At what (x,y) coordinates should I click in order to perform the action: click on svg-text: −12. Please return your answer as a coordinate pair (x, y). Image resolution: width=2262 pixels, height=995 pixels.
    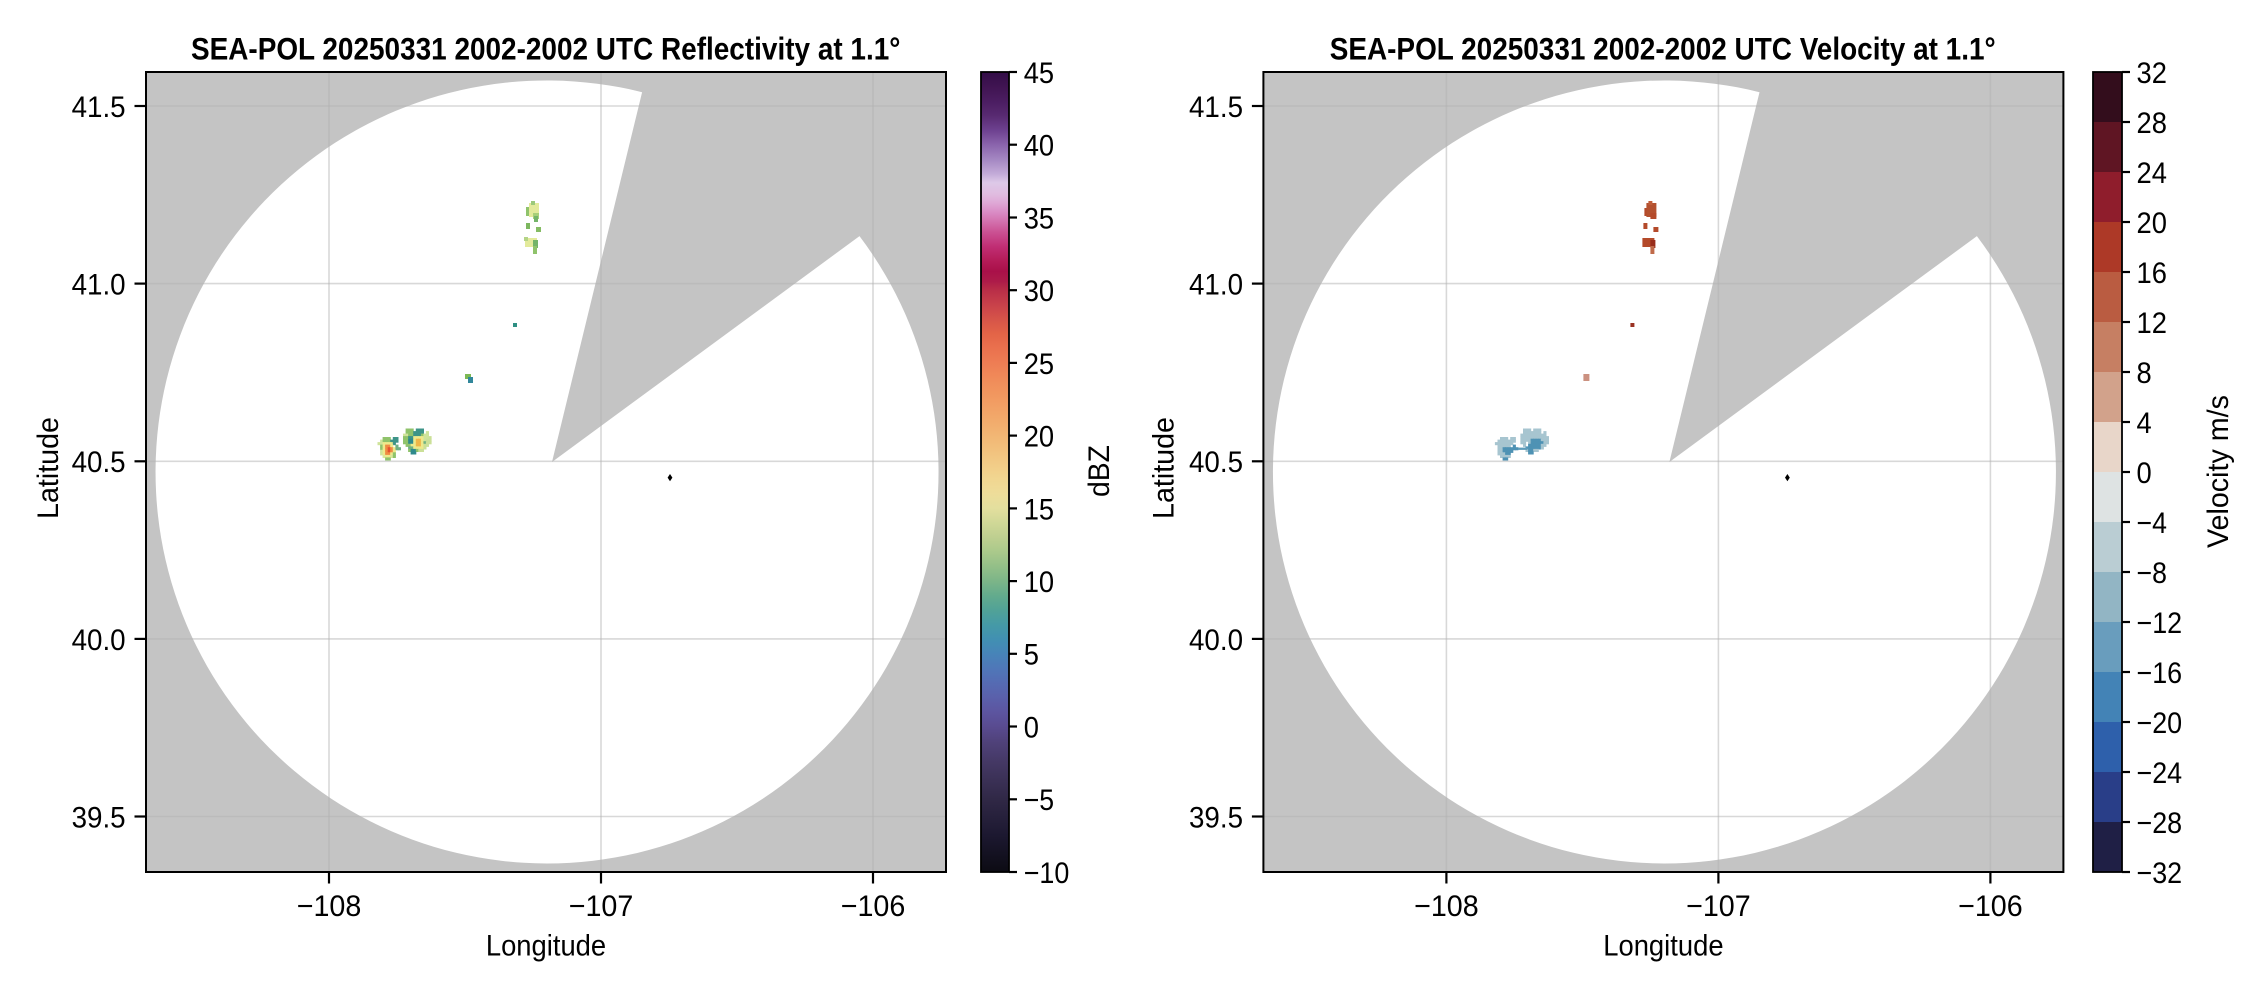
    Looking at the image, I should click on (2160, 623).